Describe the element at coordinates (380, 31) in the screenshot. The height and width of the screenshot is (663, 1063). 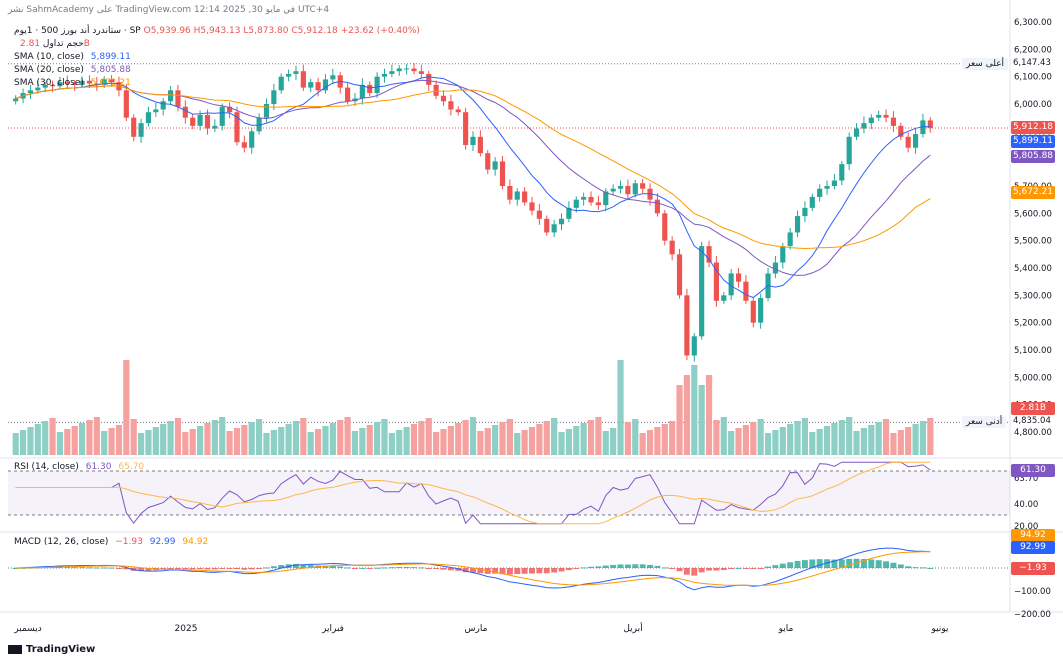
I see `ohlc-change: +23.62 (+0.40%)` at that location.